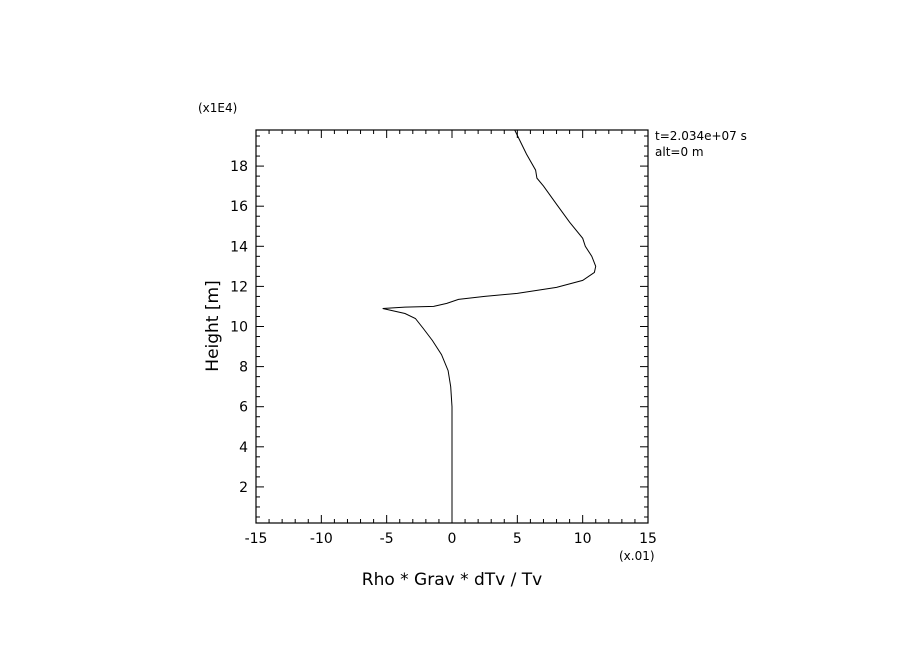 The height and width of the screenshot is (654, 904). What do you see at coordinates (243, 448) in the screenshot?
I see `y-tick-label: 4` at bounding box center [243, 448].